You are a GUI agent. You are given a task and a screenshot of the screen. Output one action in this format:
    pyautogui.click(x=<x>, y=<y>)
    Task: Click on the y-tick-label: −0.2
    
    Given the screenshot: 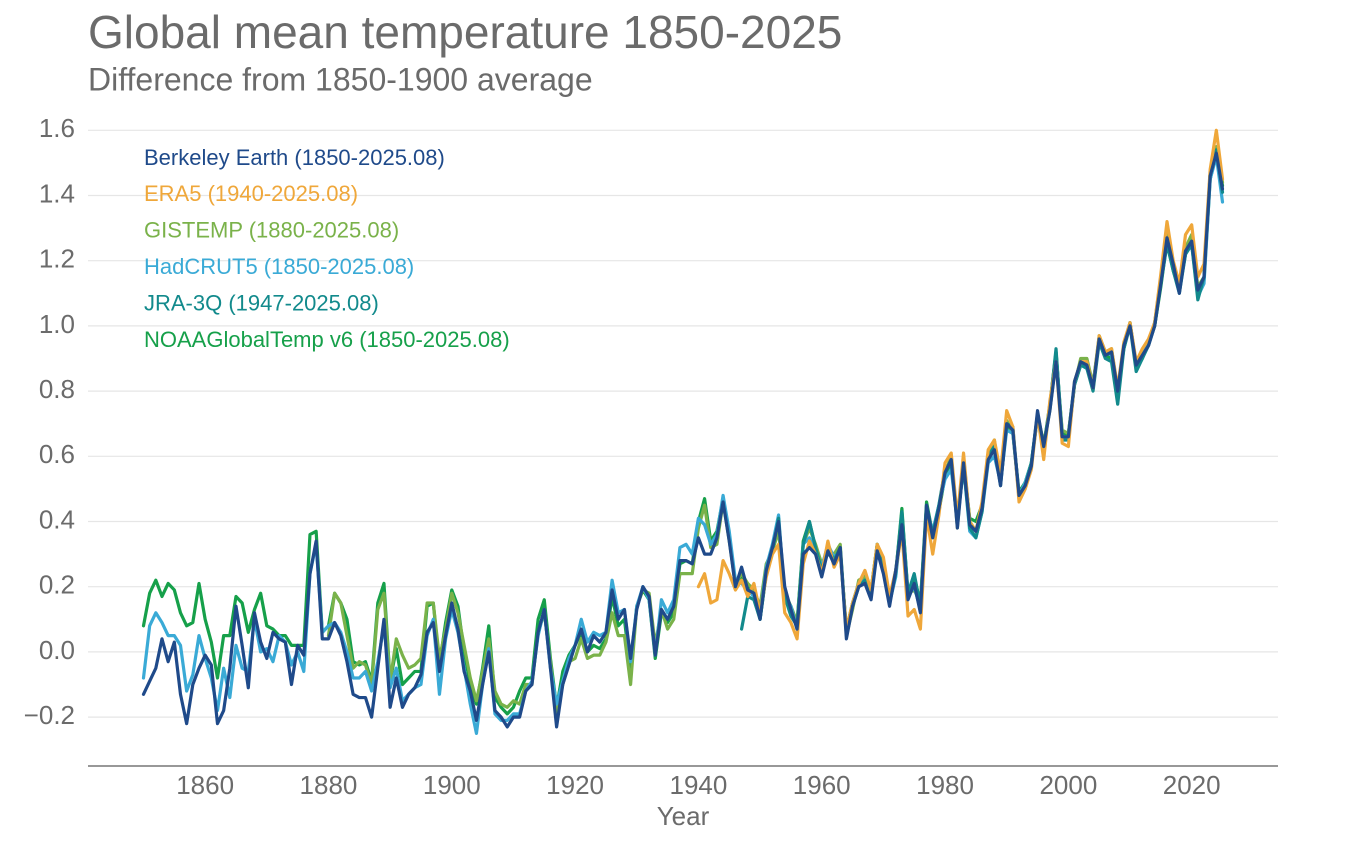 What is the action you would take?
    pyautogui.click(x=49, y=715)
    